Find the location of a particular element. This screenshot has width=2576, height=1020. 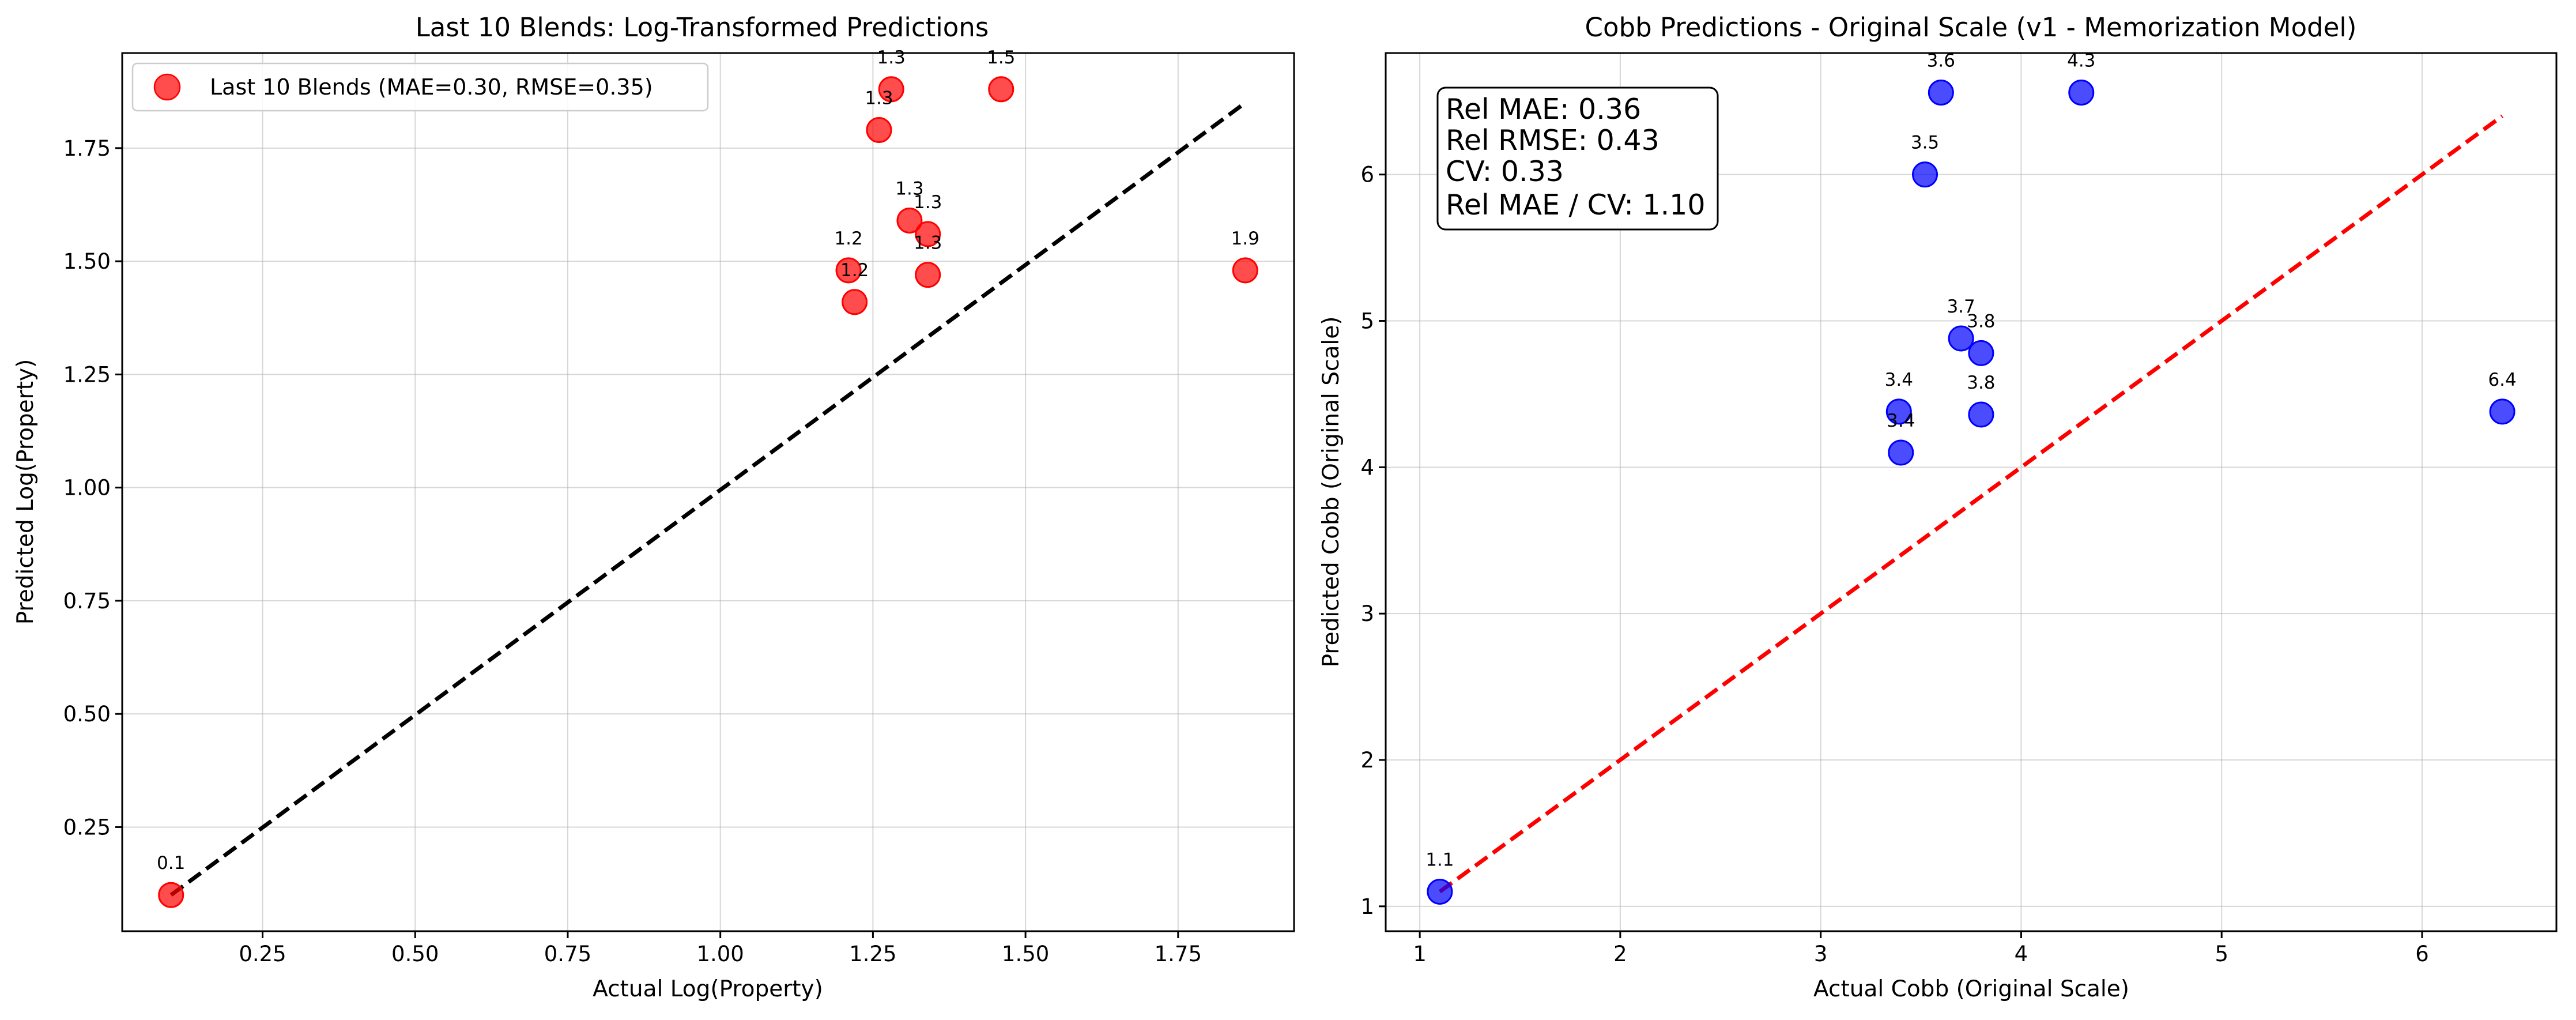

right-x-tick-label: 5 is located at coordinates (2221, 954).